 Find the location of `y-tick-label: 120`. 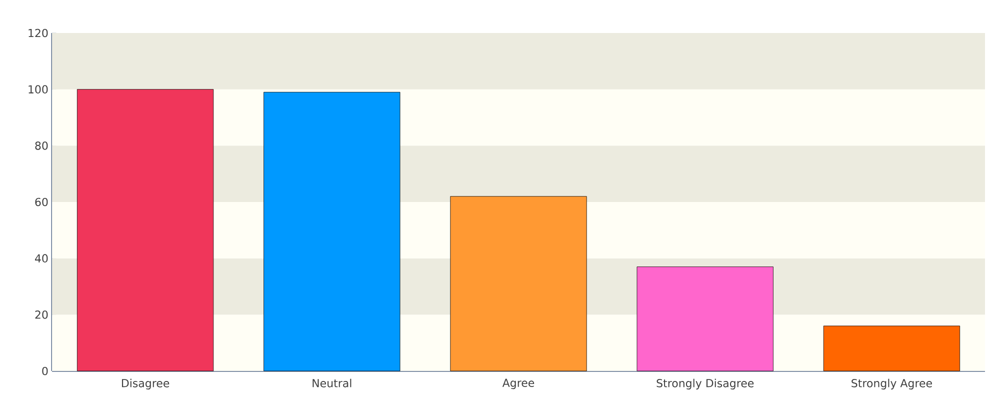

y-tick-label: 120 is located at coordinates (38, 33).